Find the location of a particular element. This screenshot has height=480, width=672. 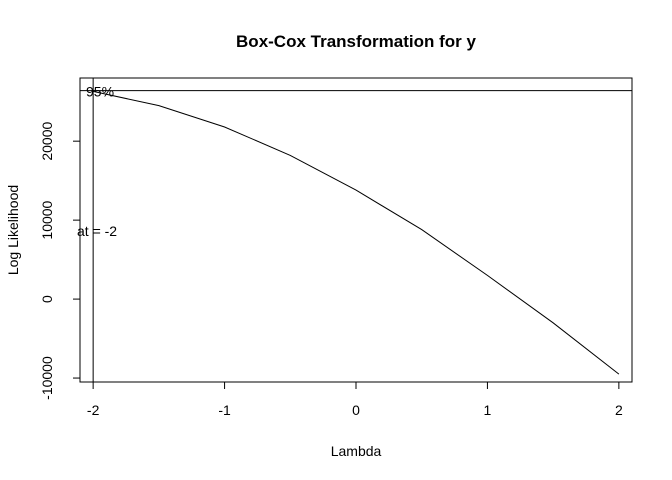

x-tick-label: -1 is located at coordinates (224, 410).